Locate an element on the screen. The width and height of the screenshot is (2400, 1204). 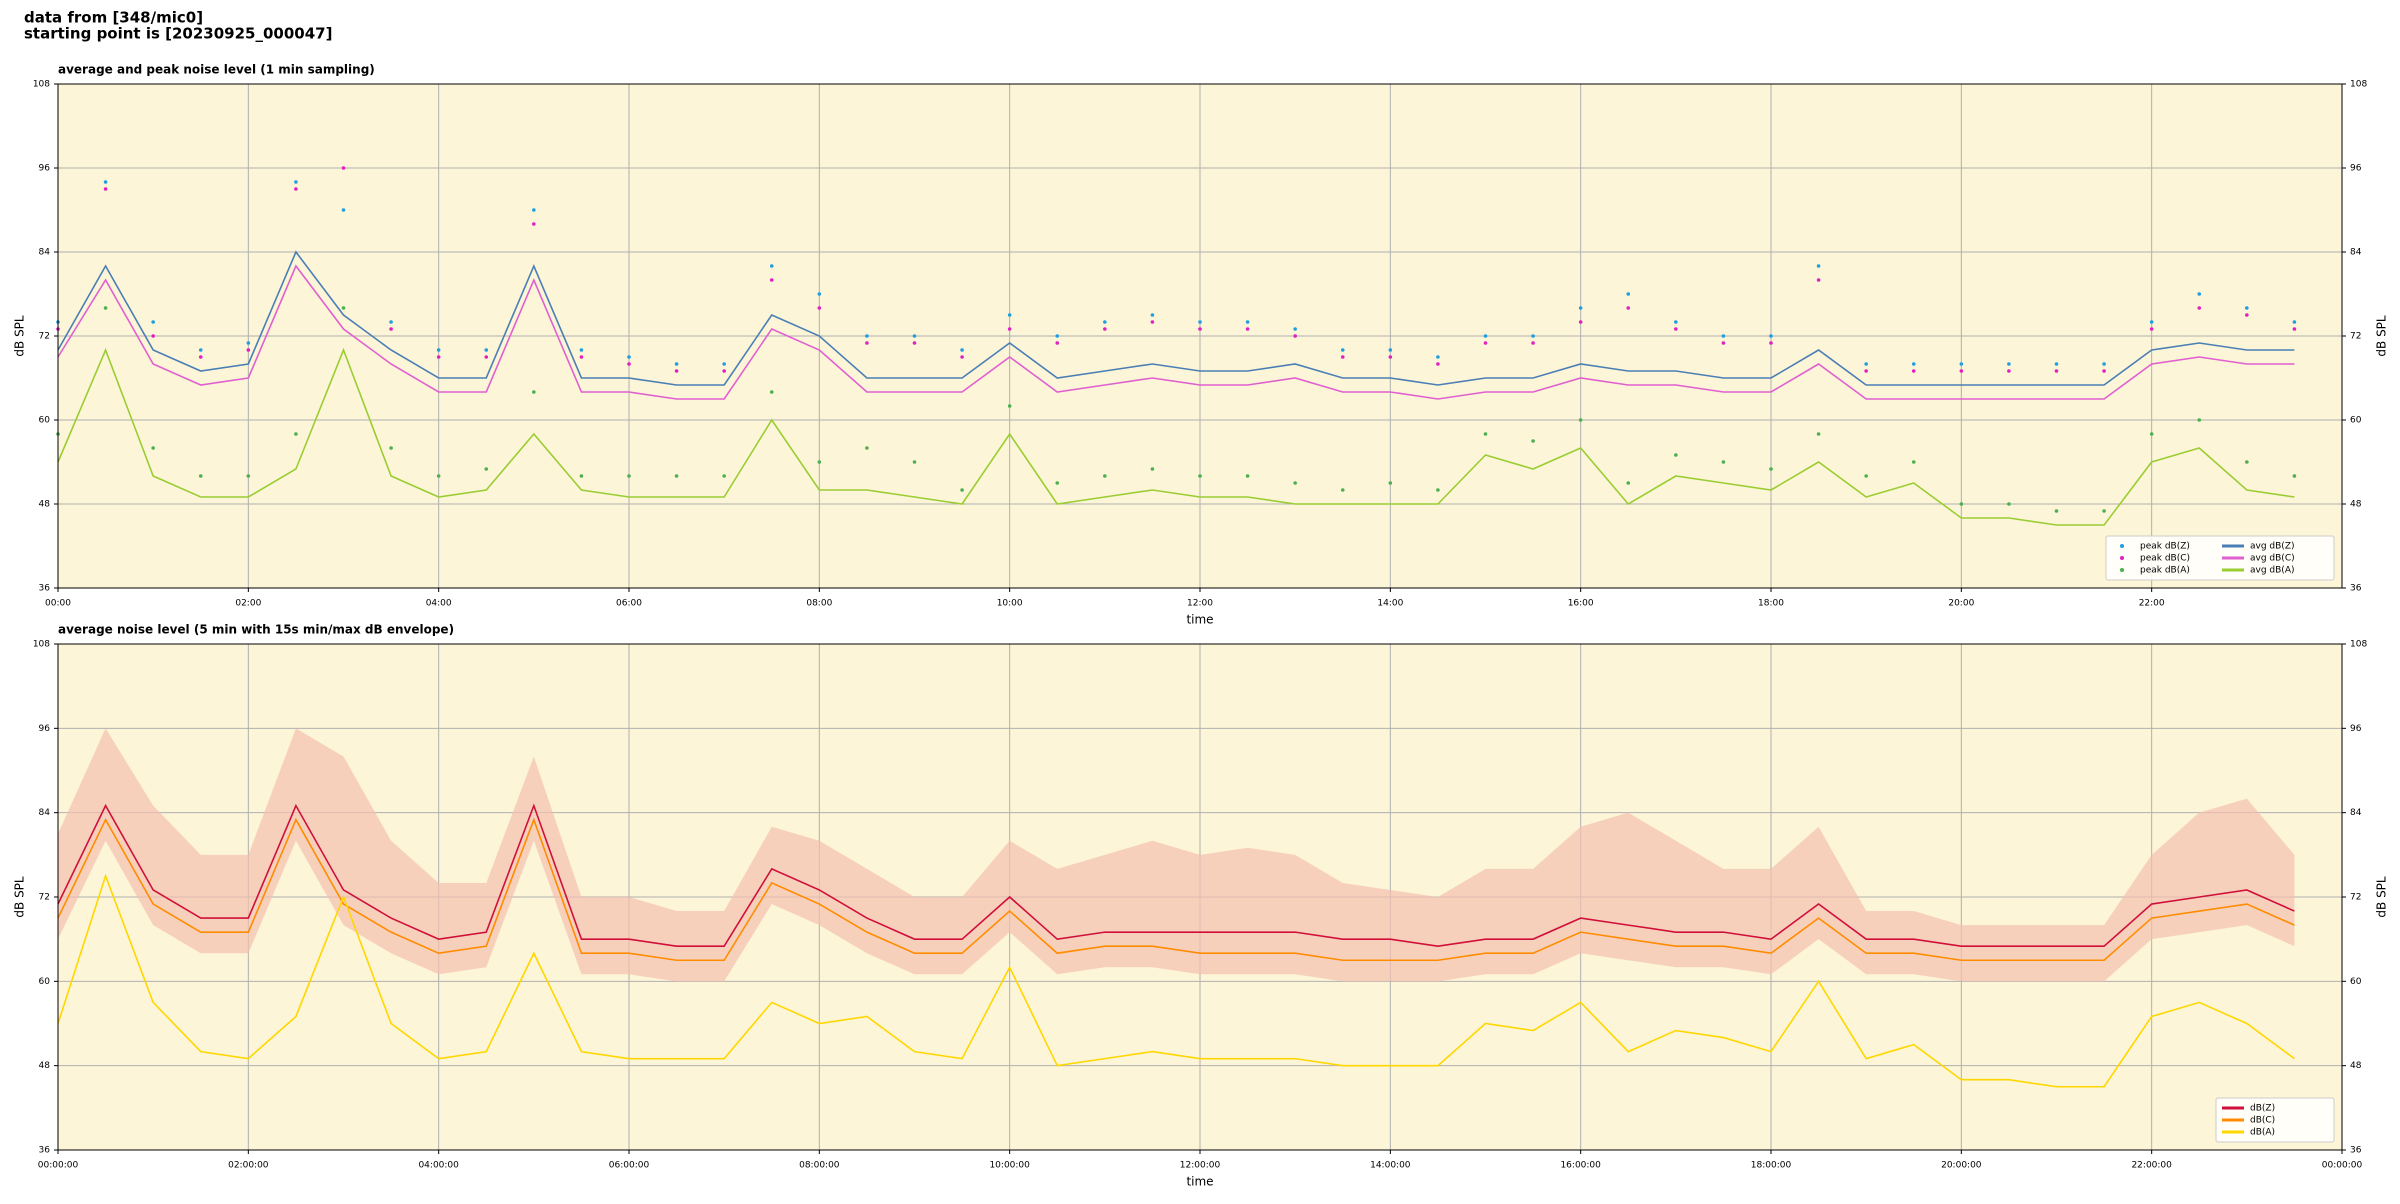
x-tick-label: 22:00:00 is located at coordinates (2151, 1166).